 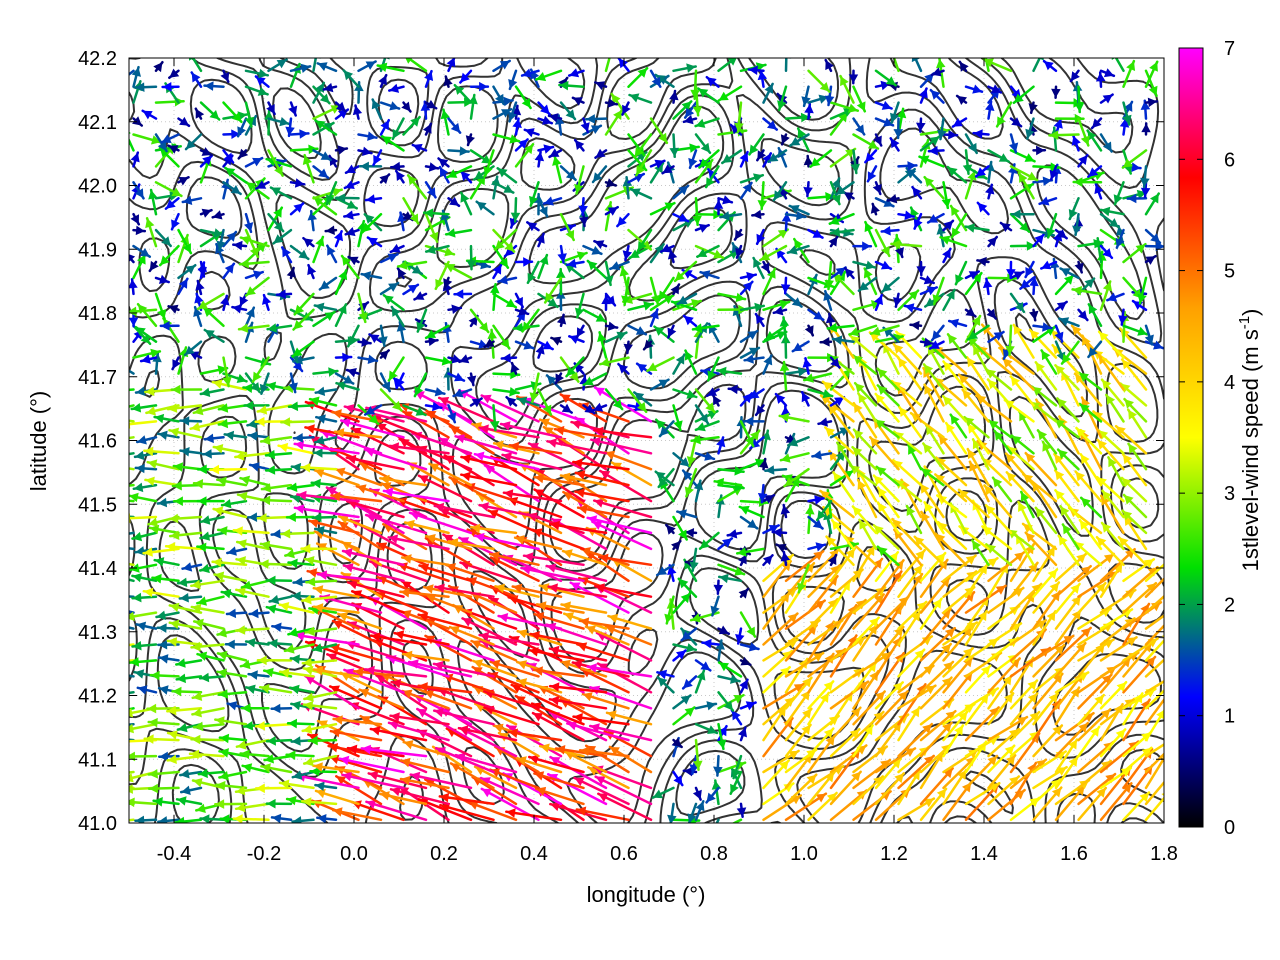 I want to click on colorbar-label-main: 1stlevel-wind speed (m s, so click(x=1250, y=450).